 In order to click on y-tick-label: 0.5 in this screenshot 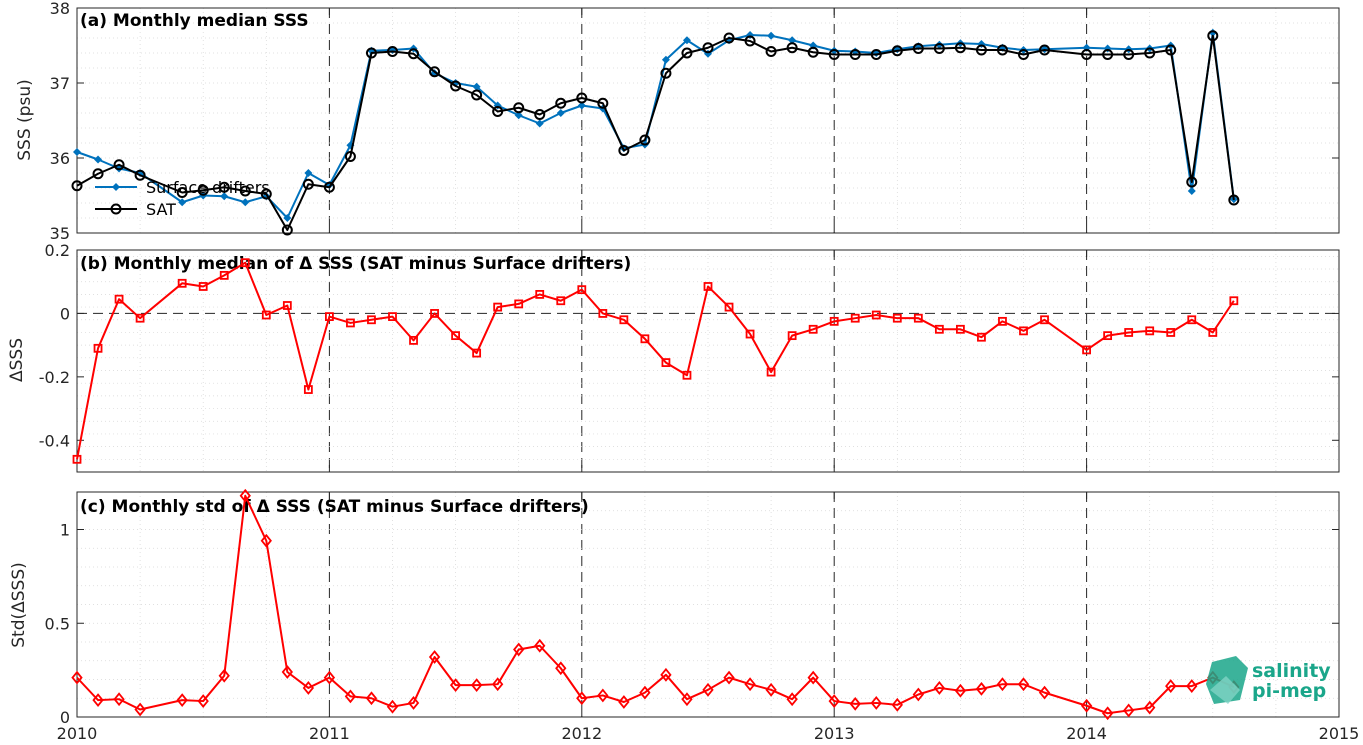, I will do `click(57, 623)`.